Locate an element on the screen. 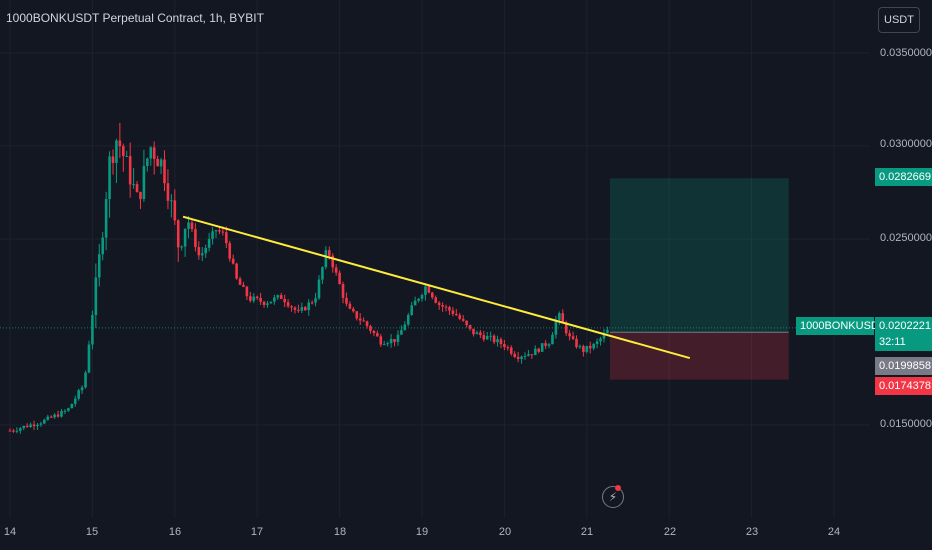 This screenshot has width=932, height=550. symbol-price-label: 1000BONKUSDT.P is located at coordinates (845, 326).